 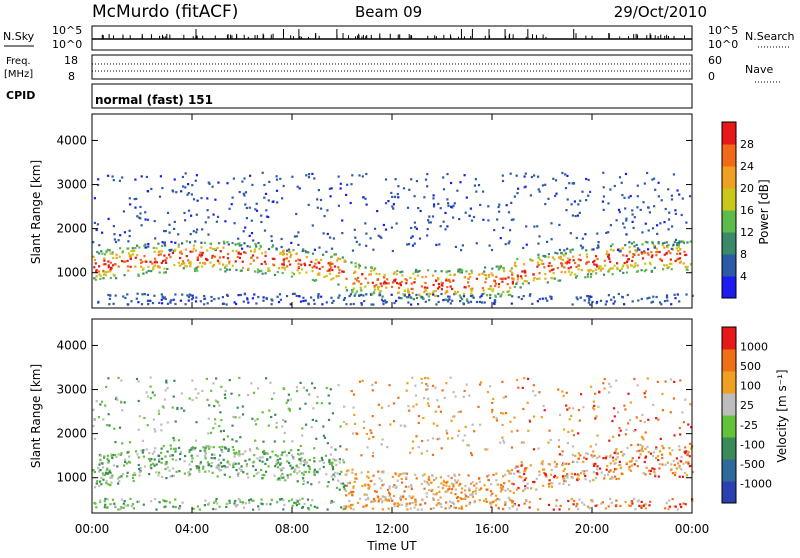 I want to click on y-tick-label: 2000, so click(x=71, y=229).